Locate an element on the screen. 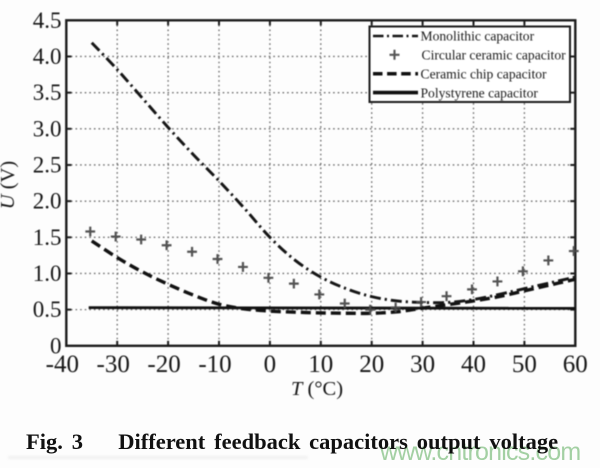 The image size is (600, 468). svg-text: -40 is located at coordinates (62, 364).